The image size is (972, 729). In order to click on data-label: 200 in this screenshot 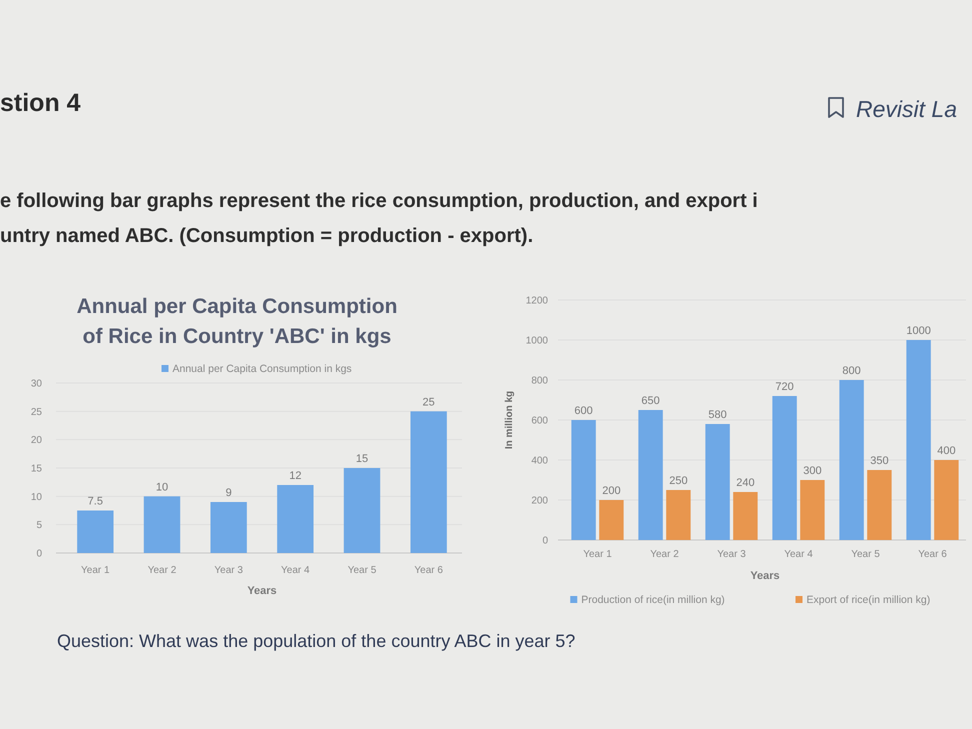, I will do `click(611, 491)`.